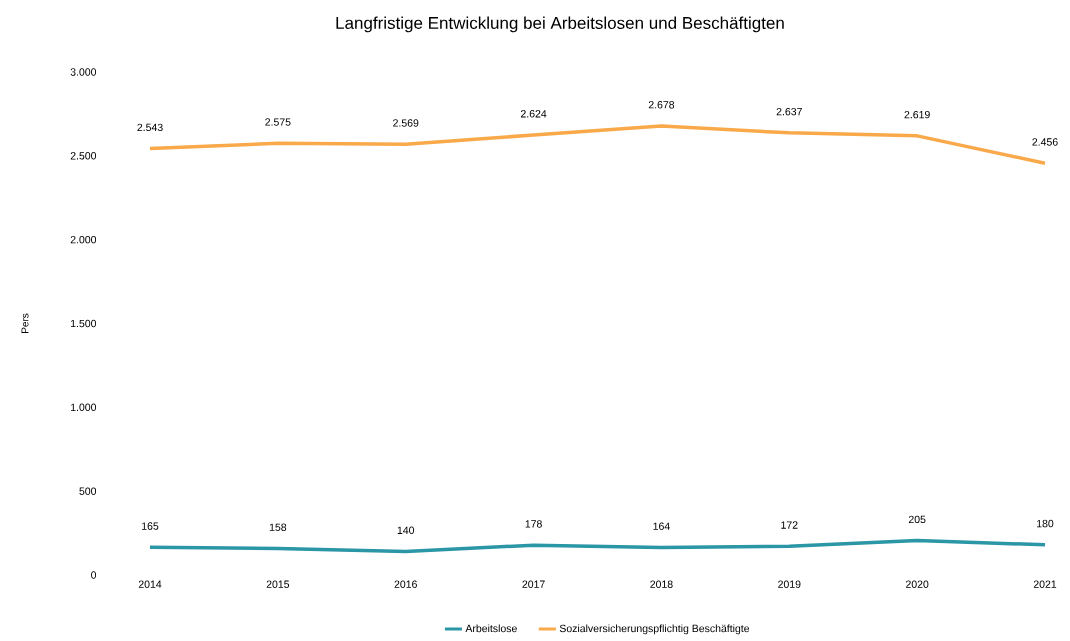 The width and height of the screenshot is (1070, 641). I want to click on line-series, so click(597, 546).